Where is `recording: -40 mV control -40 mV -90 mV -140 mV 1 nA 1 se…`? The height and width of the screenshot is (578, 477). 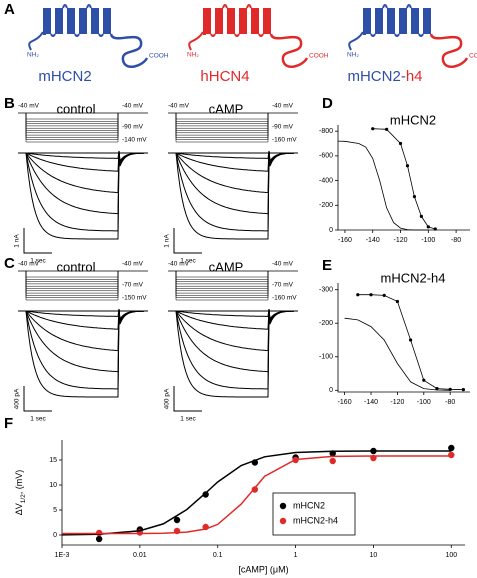 recording: -40 mV control -40 mV -90 mV -140 mV 1 nA 1 se… is located at coordinates (81, 183).